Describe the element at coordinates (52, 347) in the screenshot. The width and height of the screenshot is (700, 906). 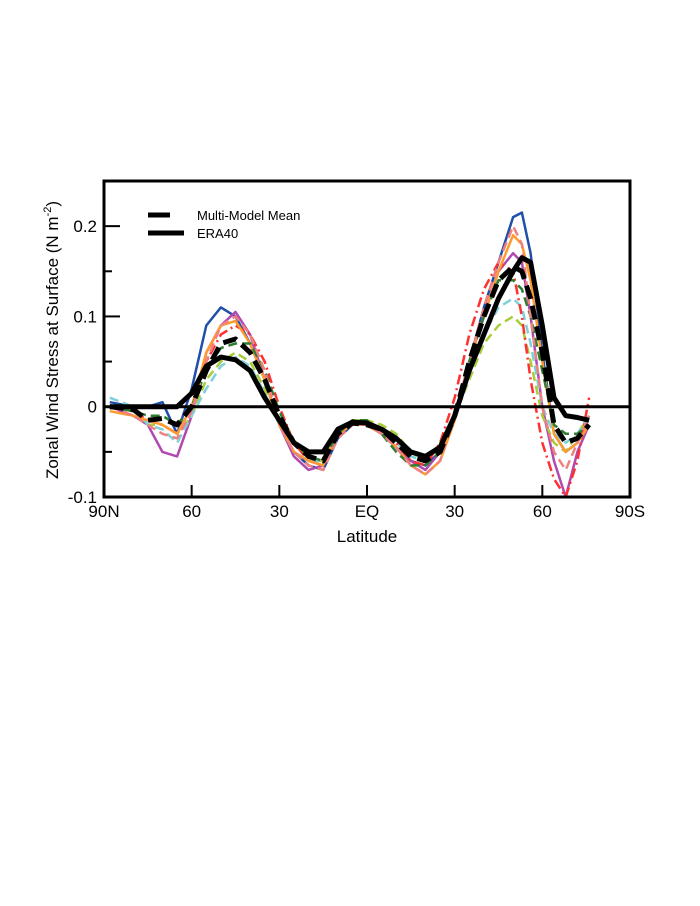
I see `y-axis-label-main: Zonal Wind Stress at Surface (N m` at that location.